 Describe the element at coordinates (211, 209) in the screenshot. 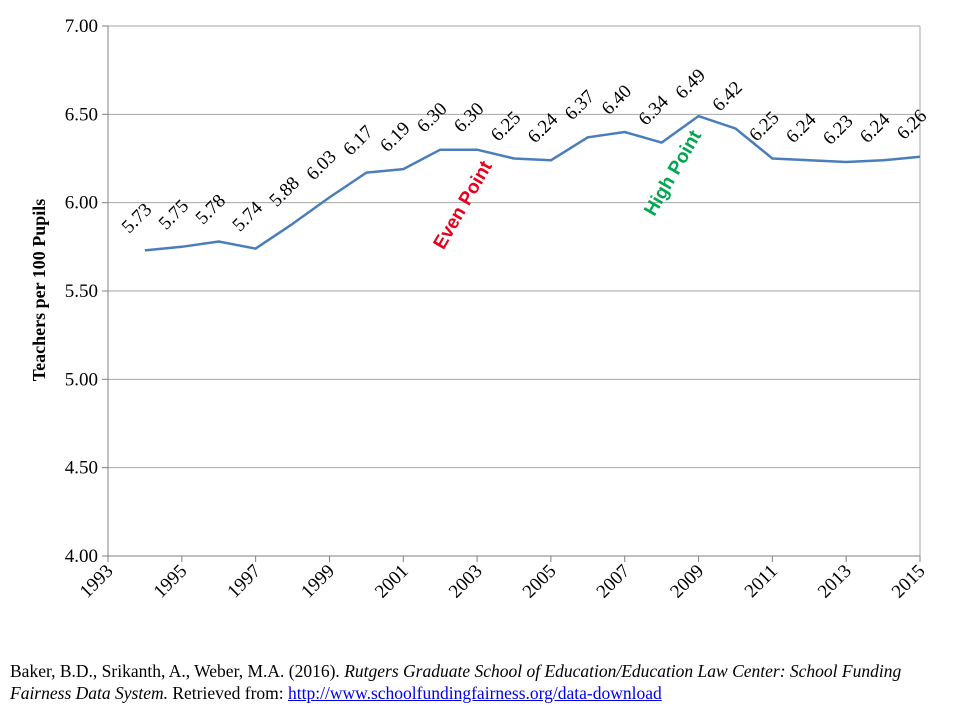

I see `data-label: 5.78` at that location.